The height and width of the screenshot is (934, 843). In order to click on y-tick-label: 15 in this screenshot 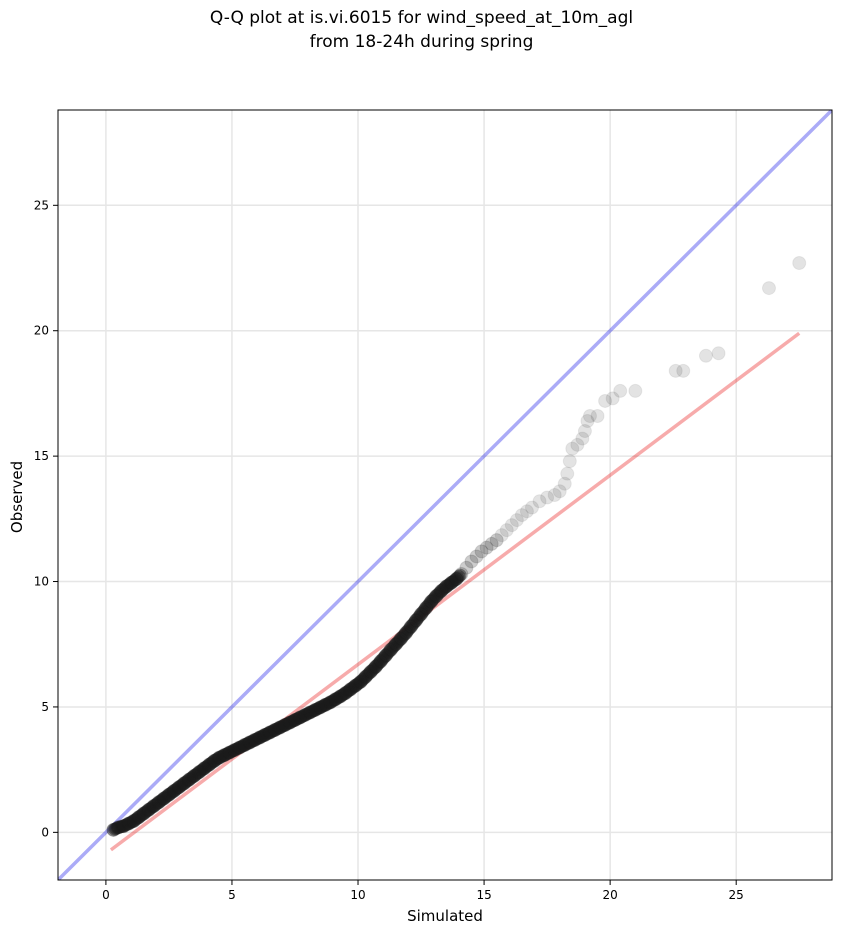, I will do `click(41, 456)`.